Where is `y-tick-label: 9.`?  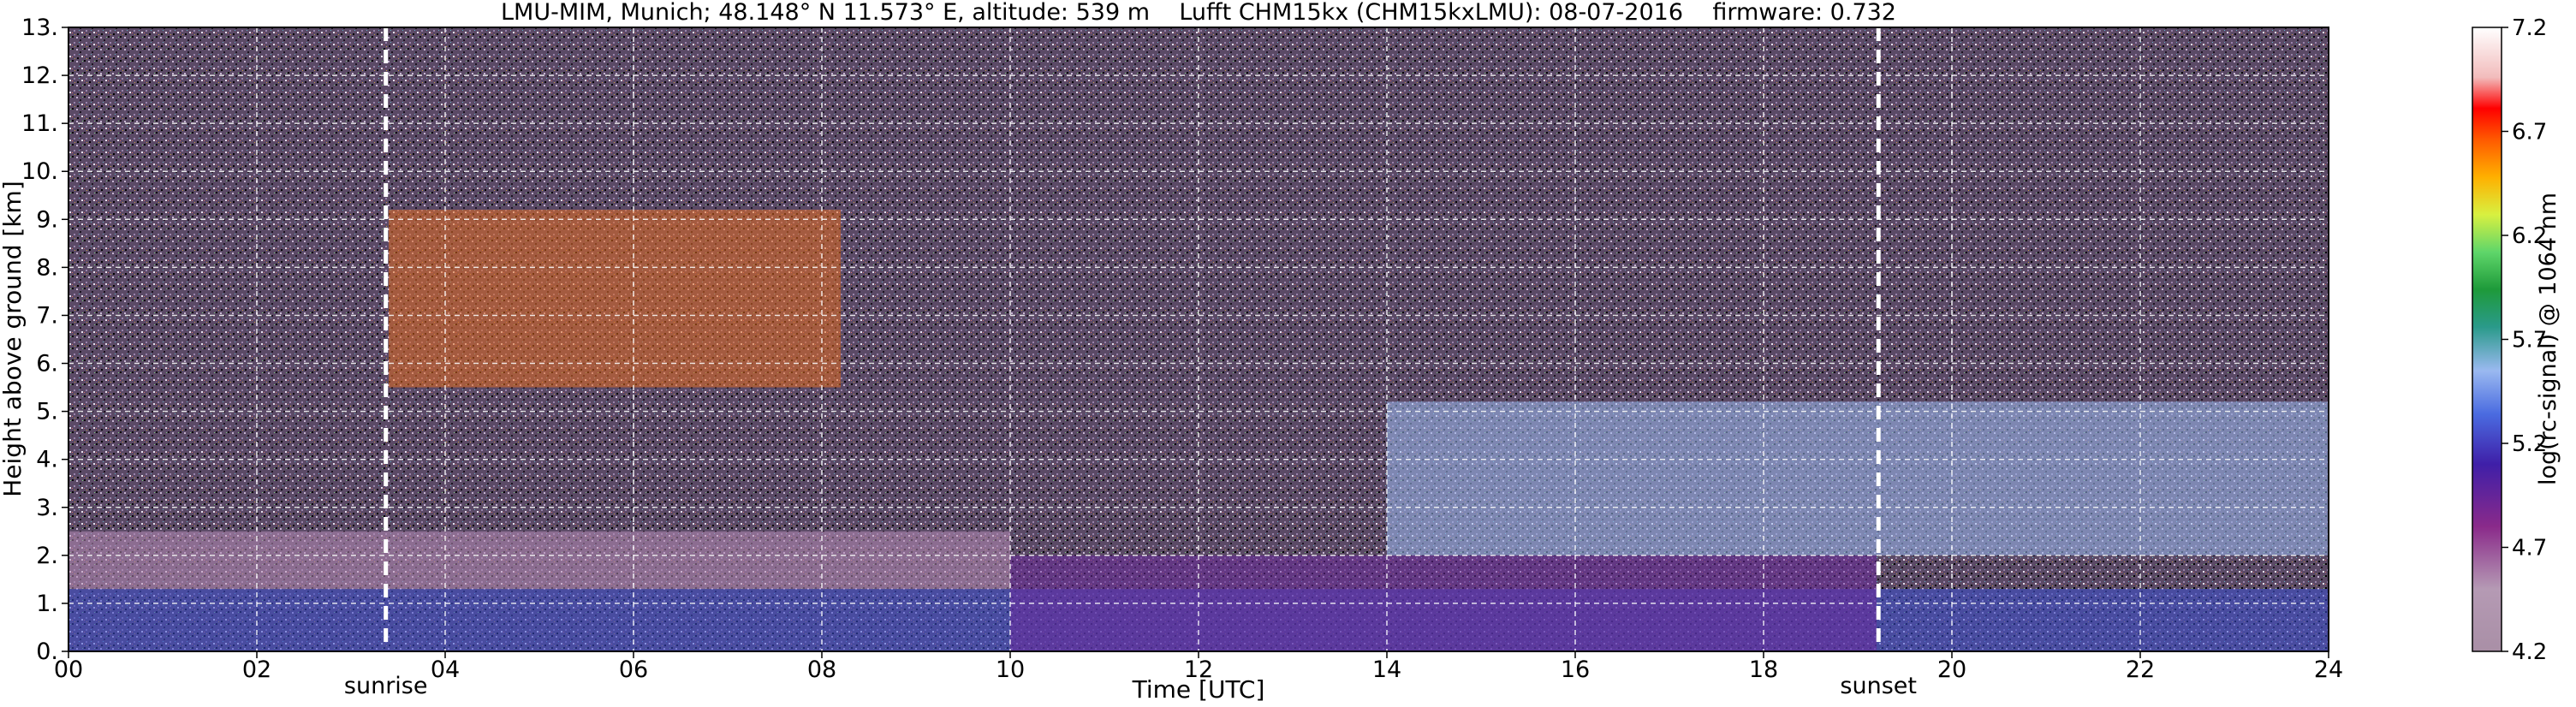
y-tick-label: 9. is located at coordinates (47, 219).